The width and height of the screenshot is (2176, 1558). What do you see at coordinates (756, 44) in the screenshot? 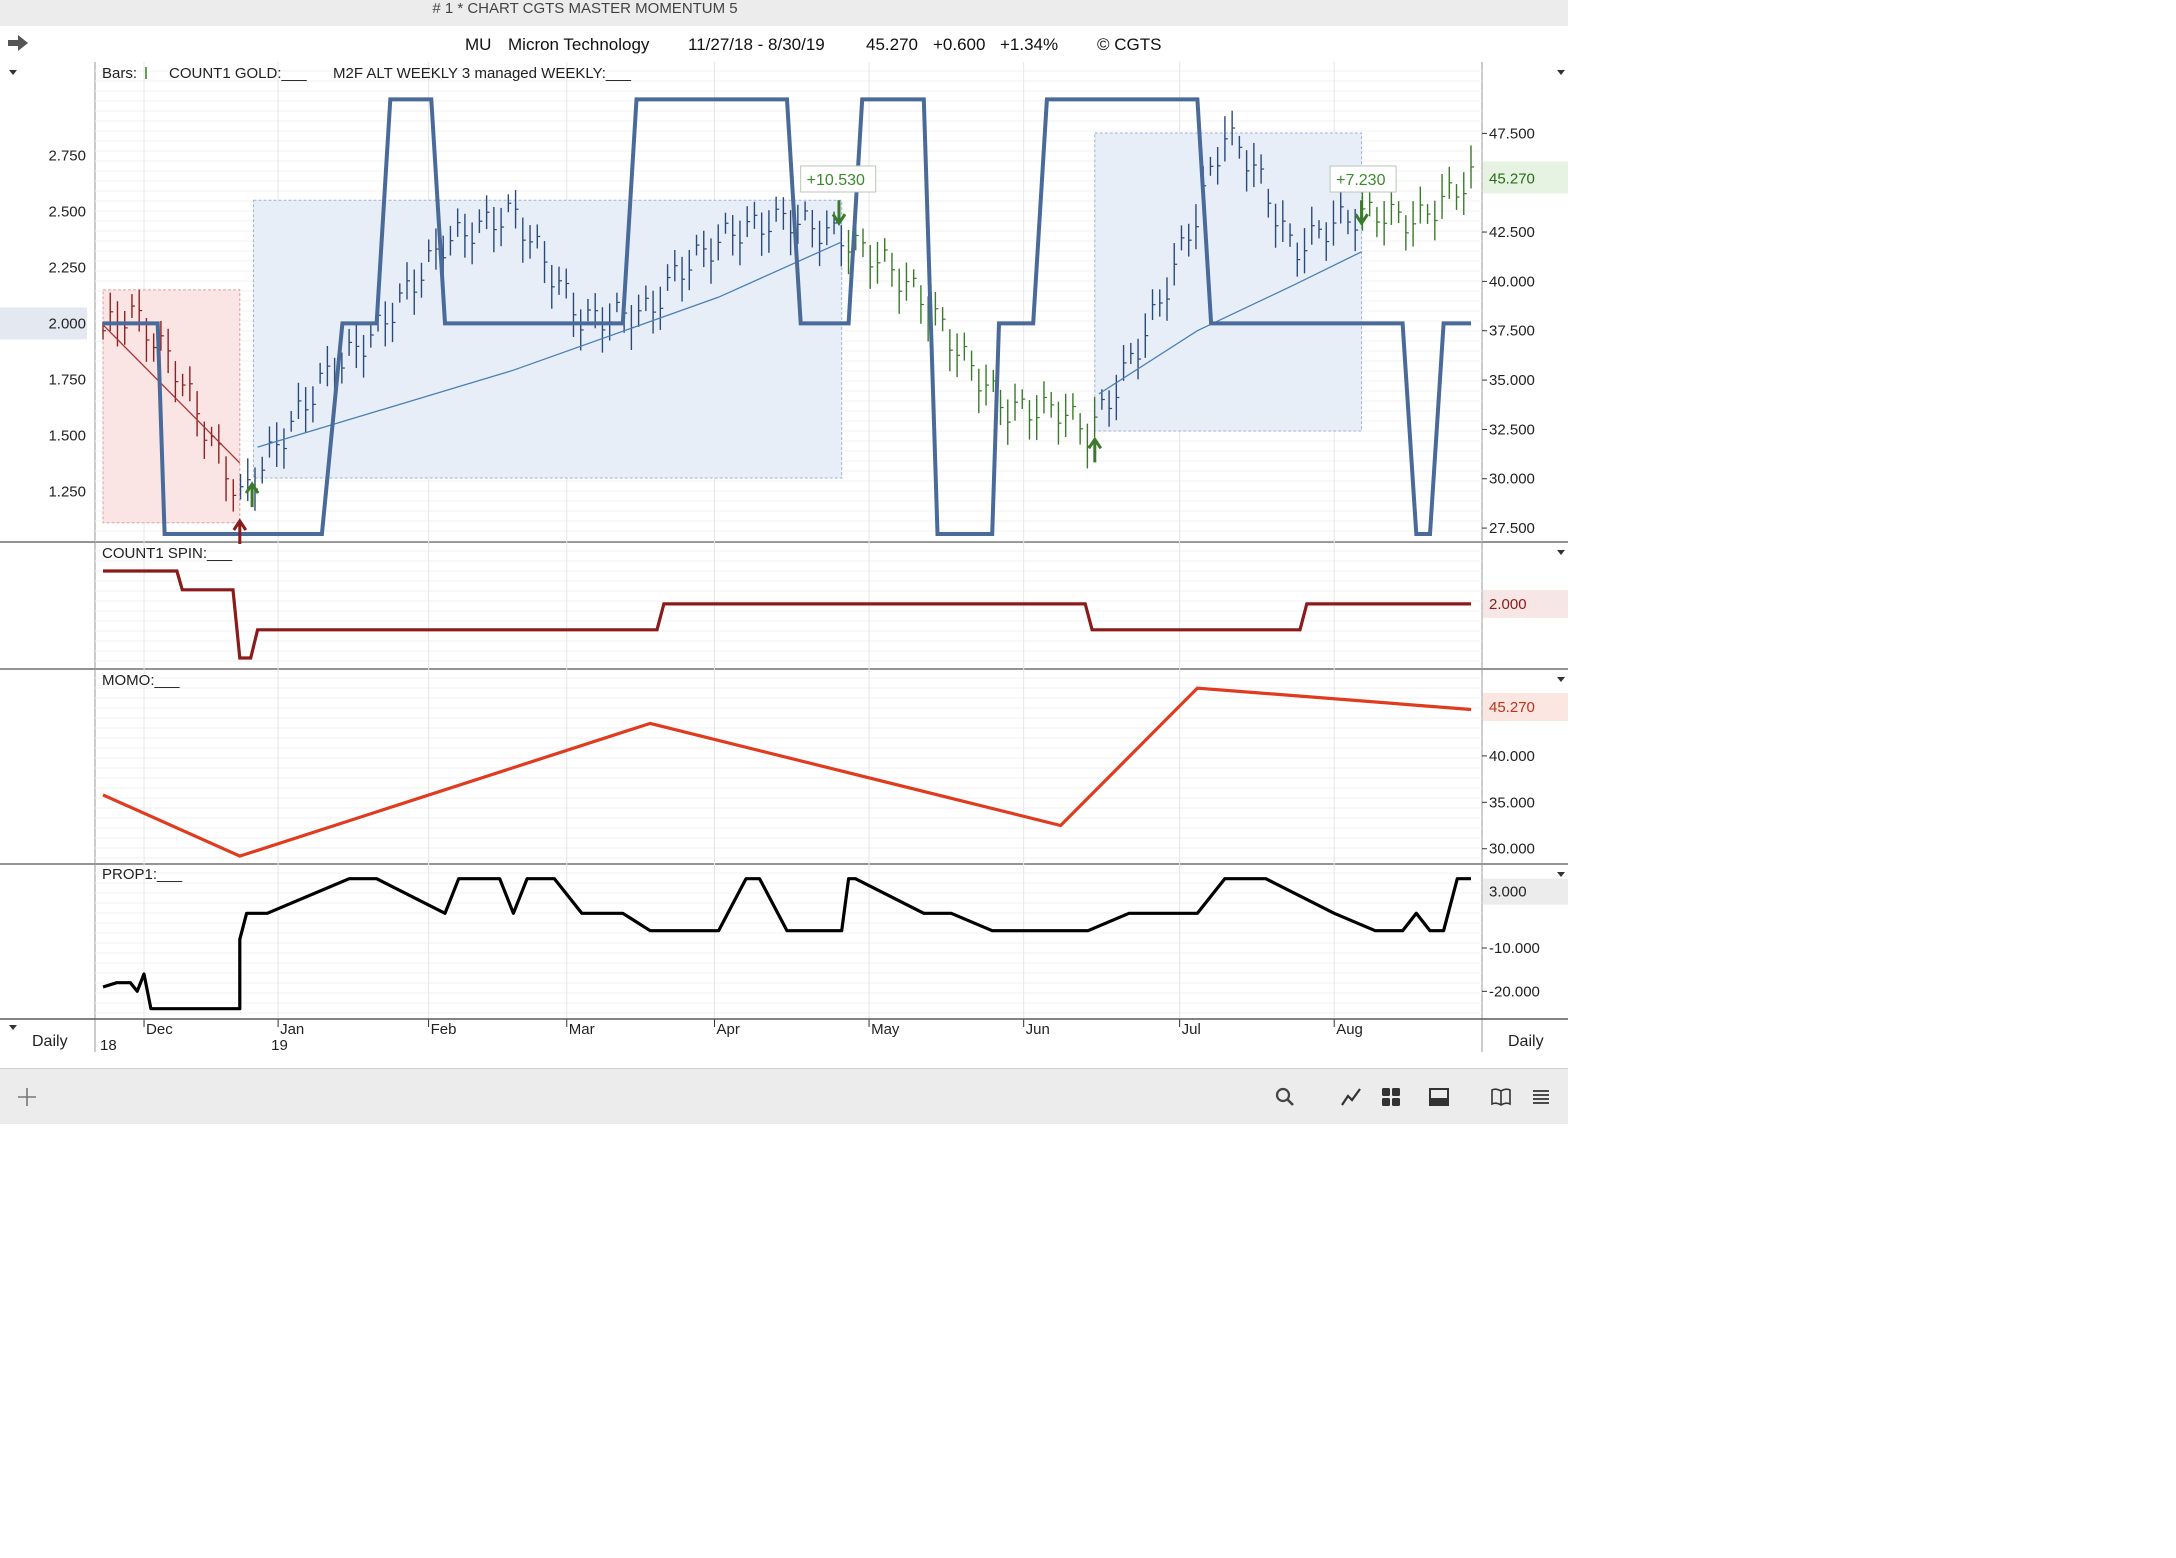
I see `date-range: 11/27/18 - 8/30/19` at bounding box center [756, 44].